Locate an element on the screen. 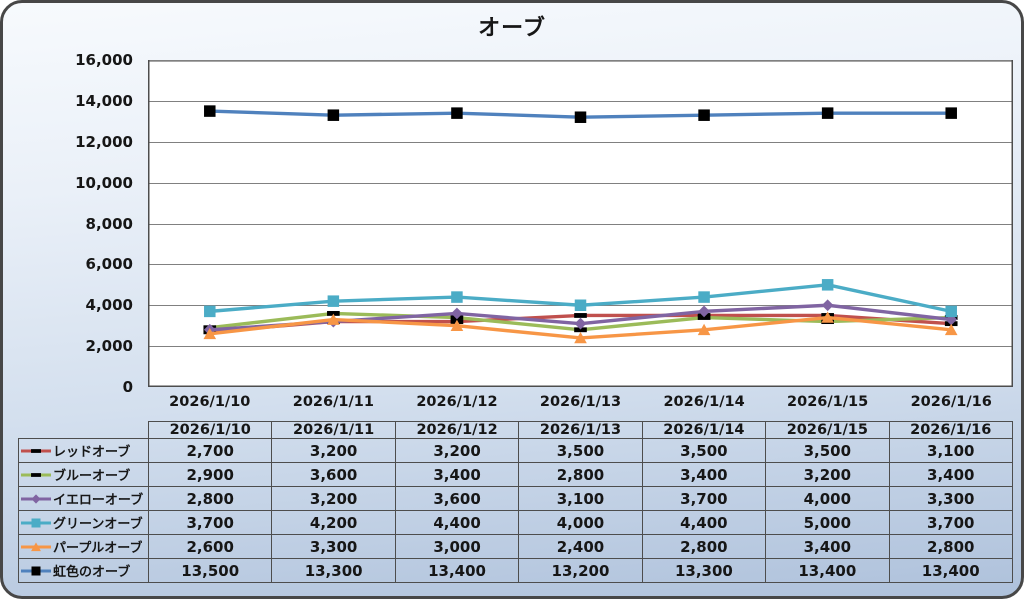 Image resolution: width=1024 pixels, height=599 pixels. legend-cell: 虹色のオーブ is located at coordinates (83, 570).